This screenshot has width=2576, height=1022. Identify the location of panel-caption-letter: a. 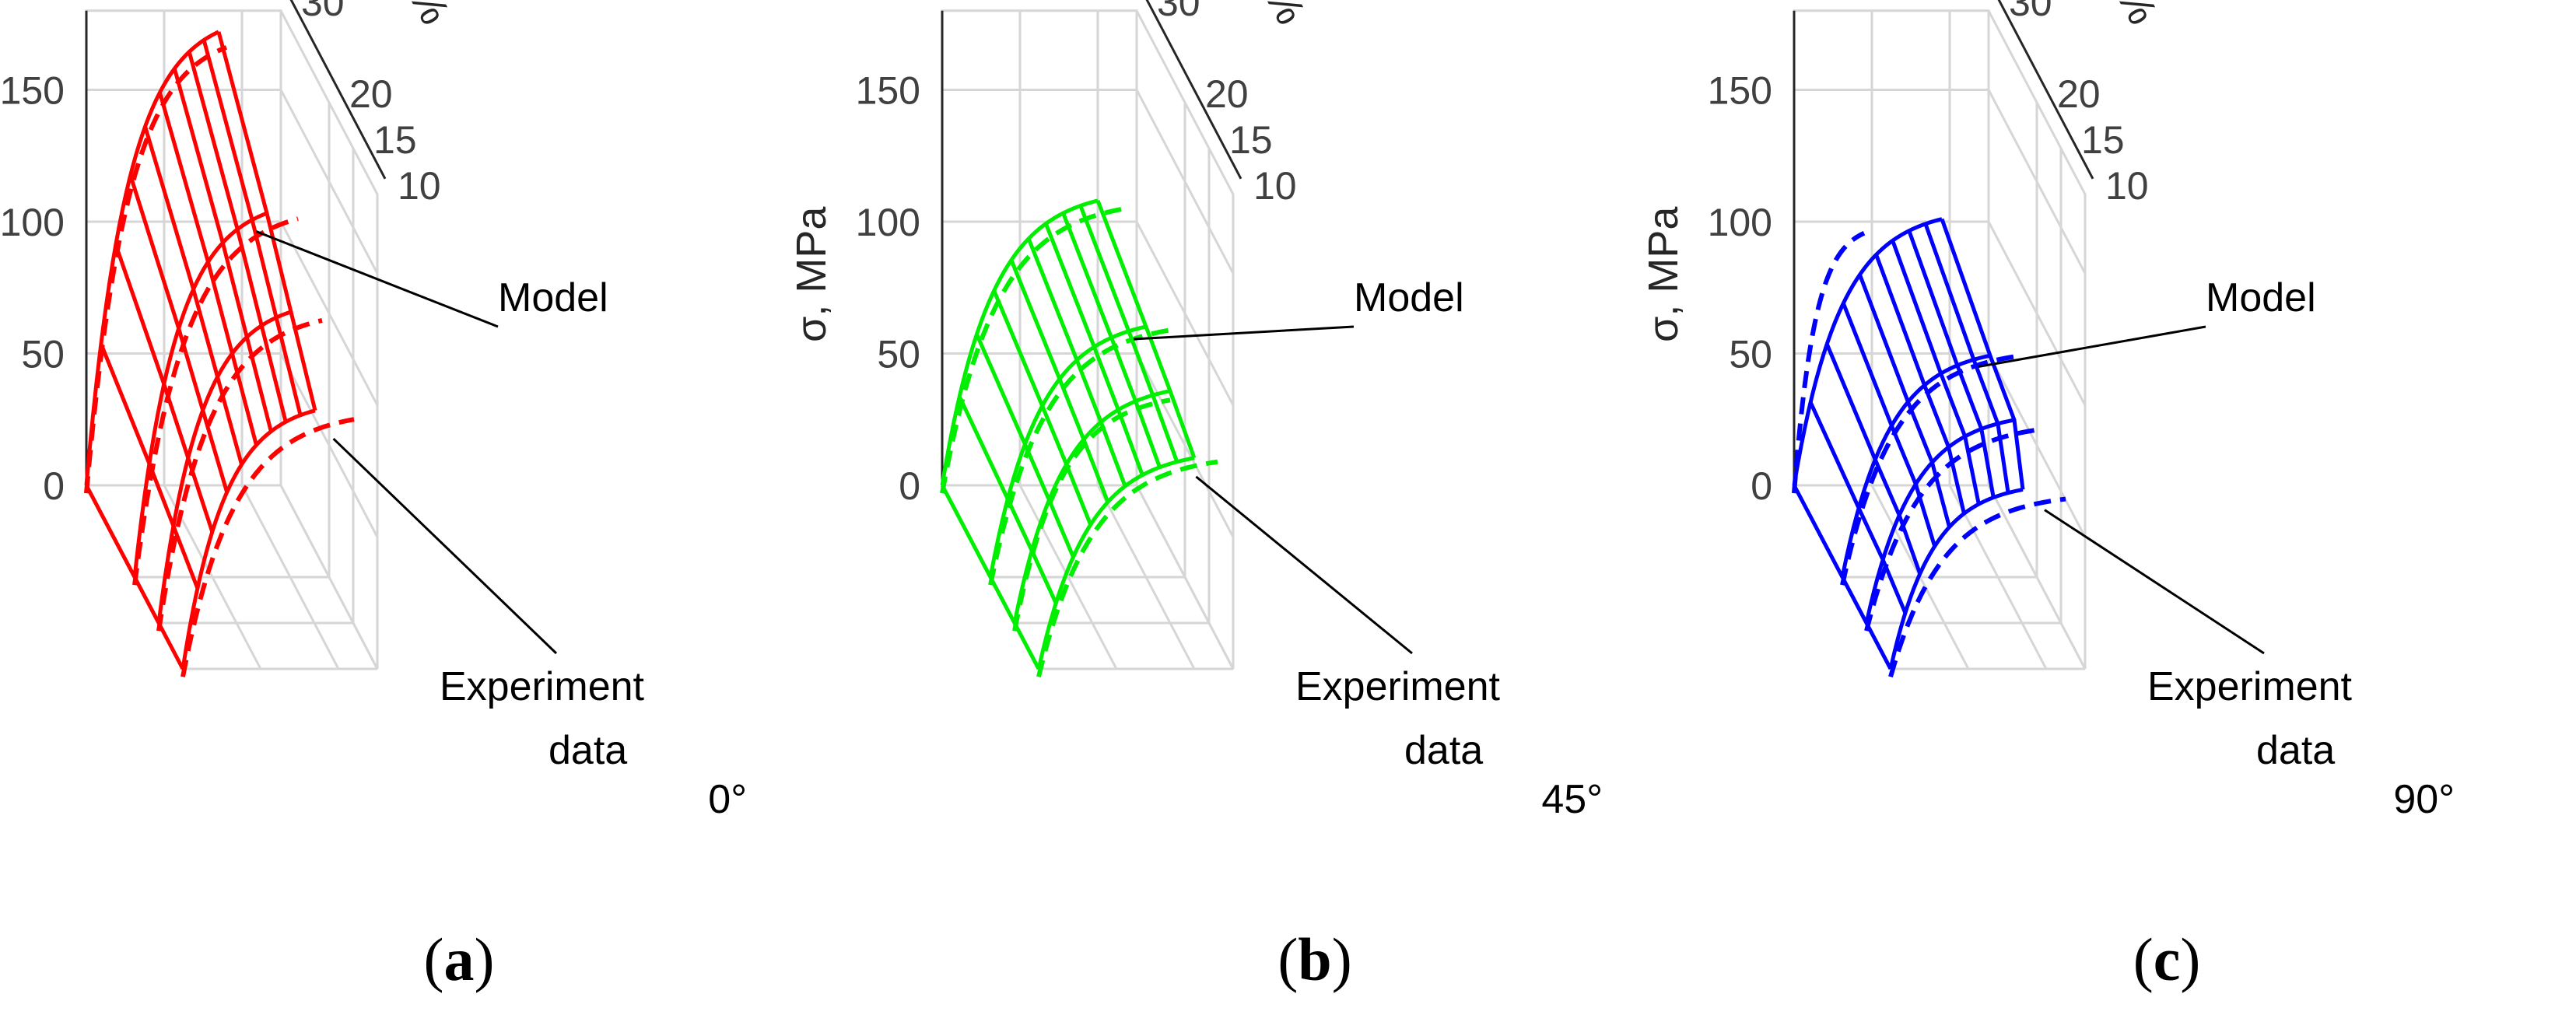
(460, 960).